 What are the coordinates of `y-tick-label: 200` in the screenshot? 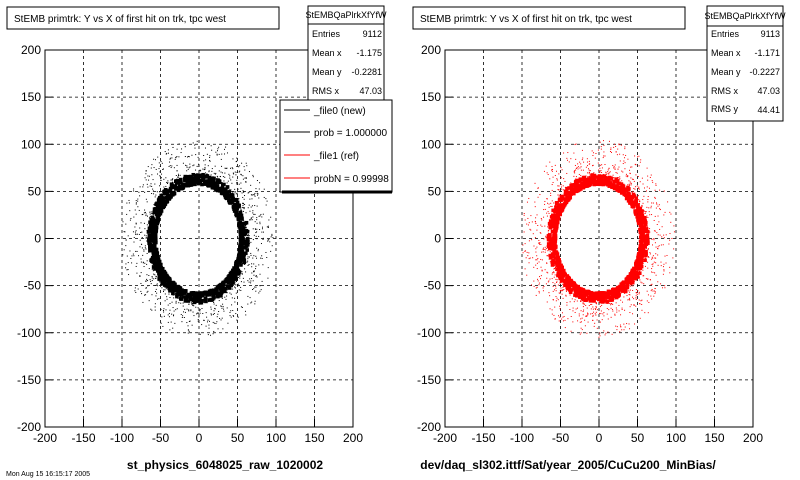 It's located at (31, 50).